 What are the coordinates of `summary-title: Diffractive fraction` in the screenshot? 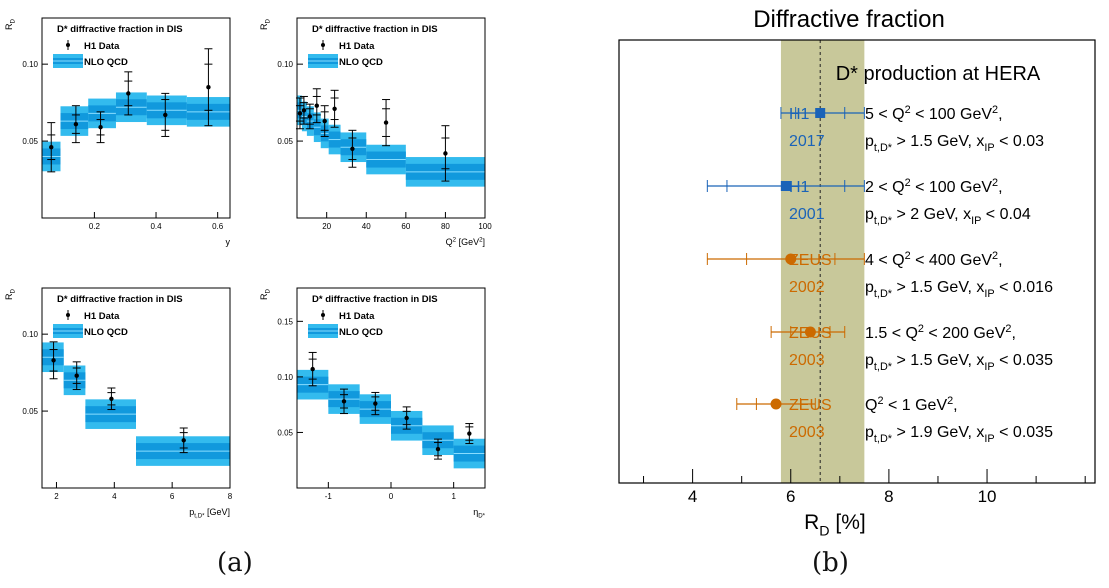 It's located at (849, 19).